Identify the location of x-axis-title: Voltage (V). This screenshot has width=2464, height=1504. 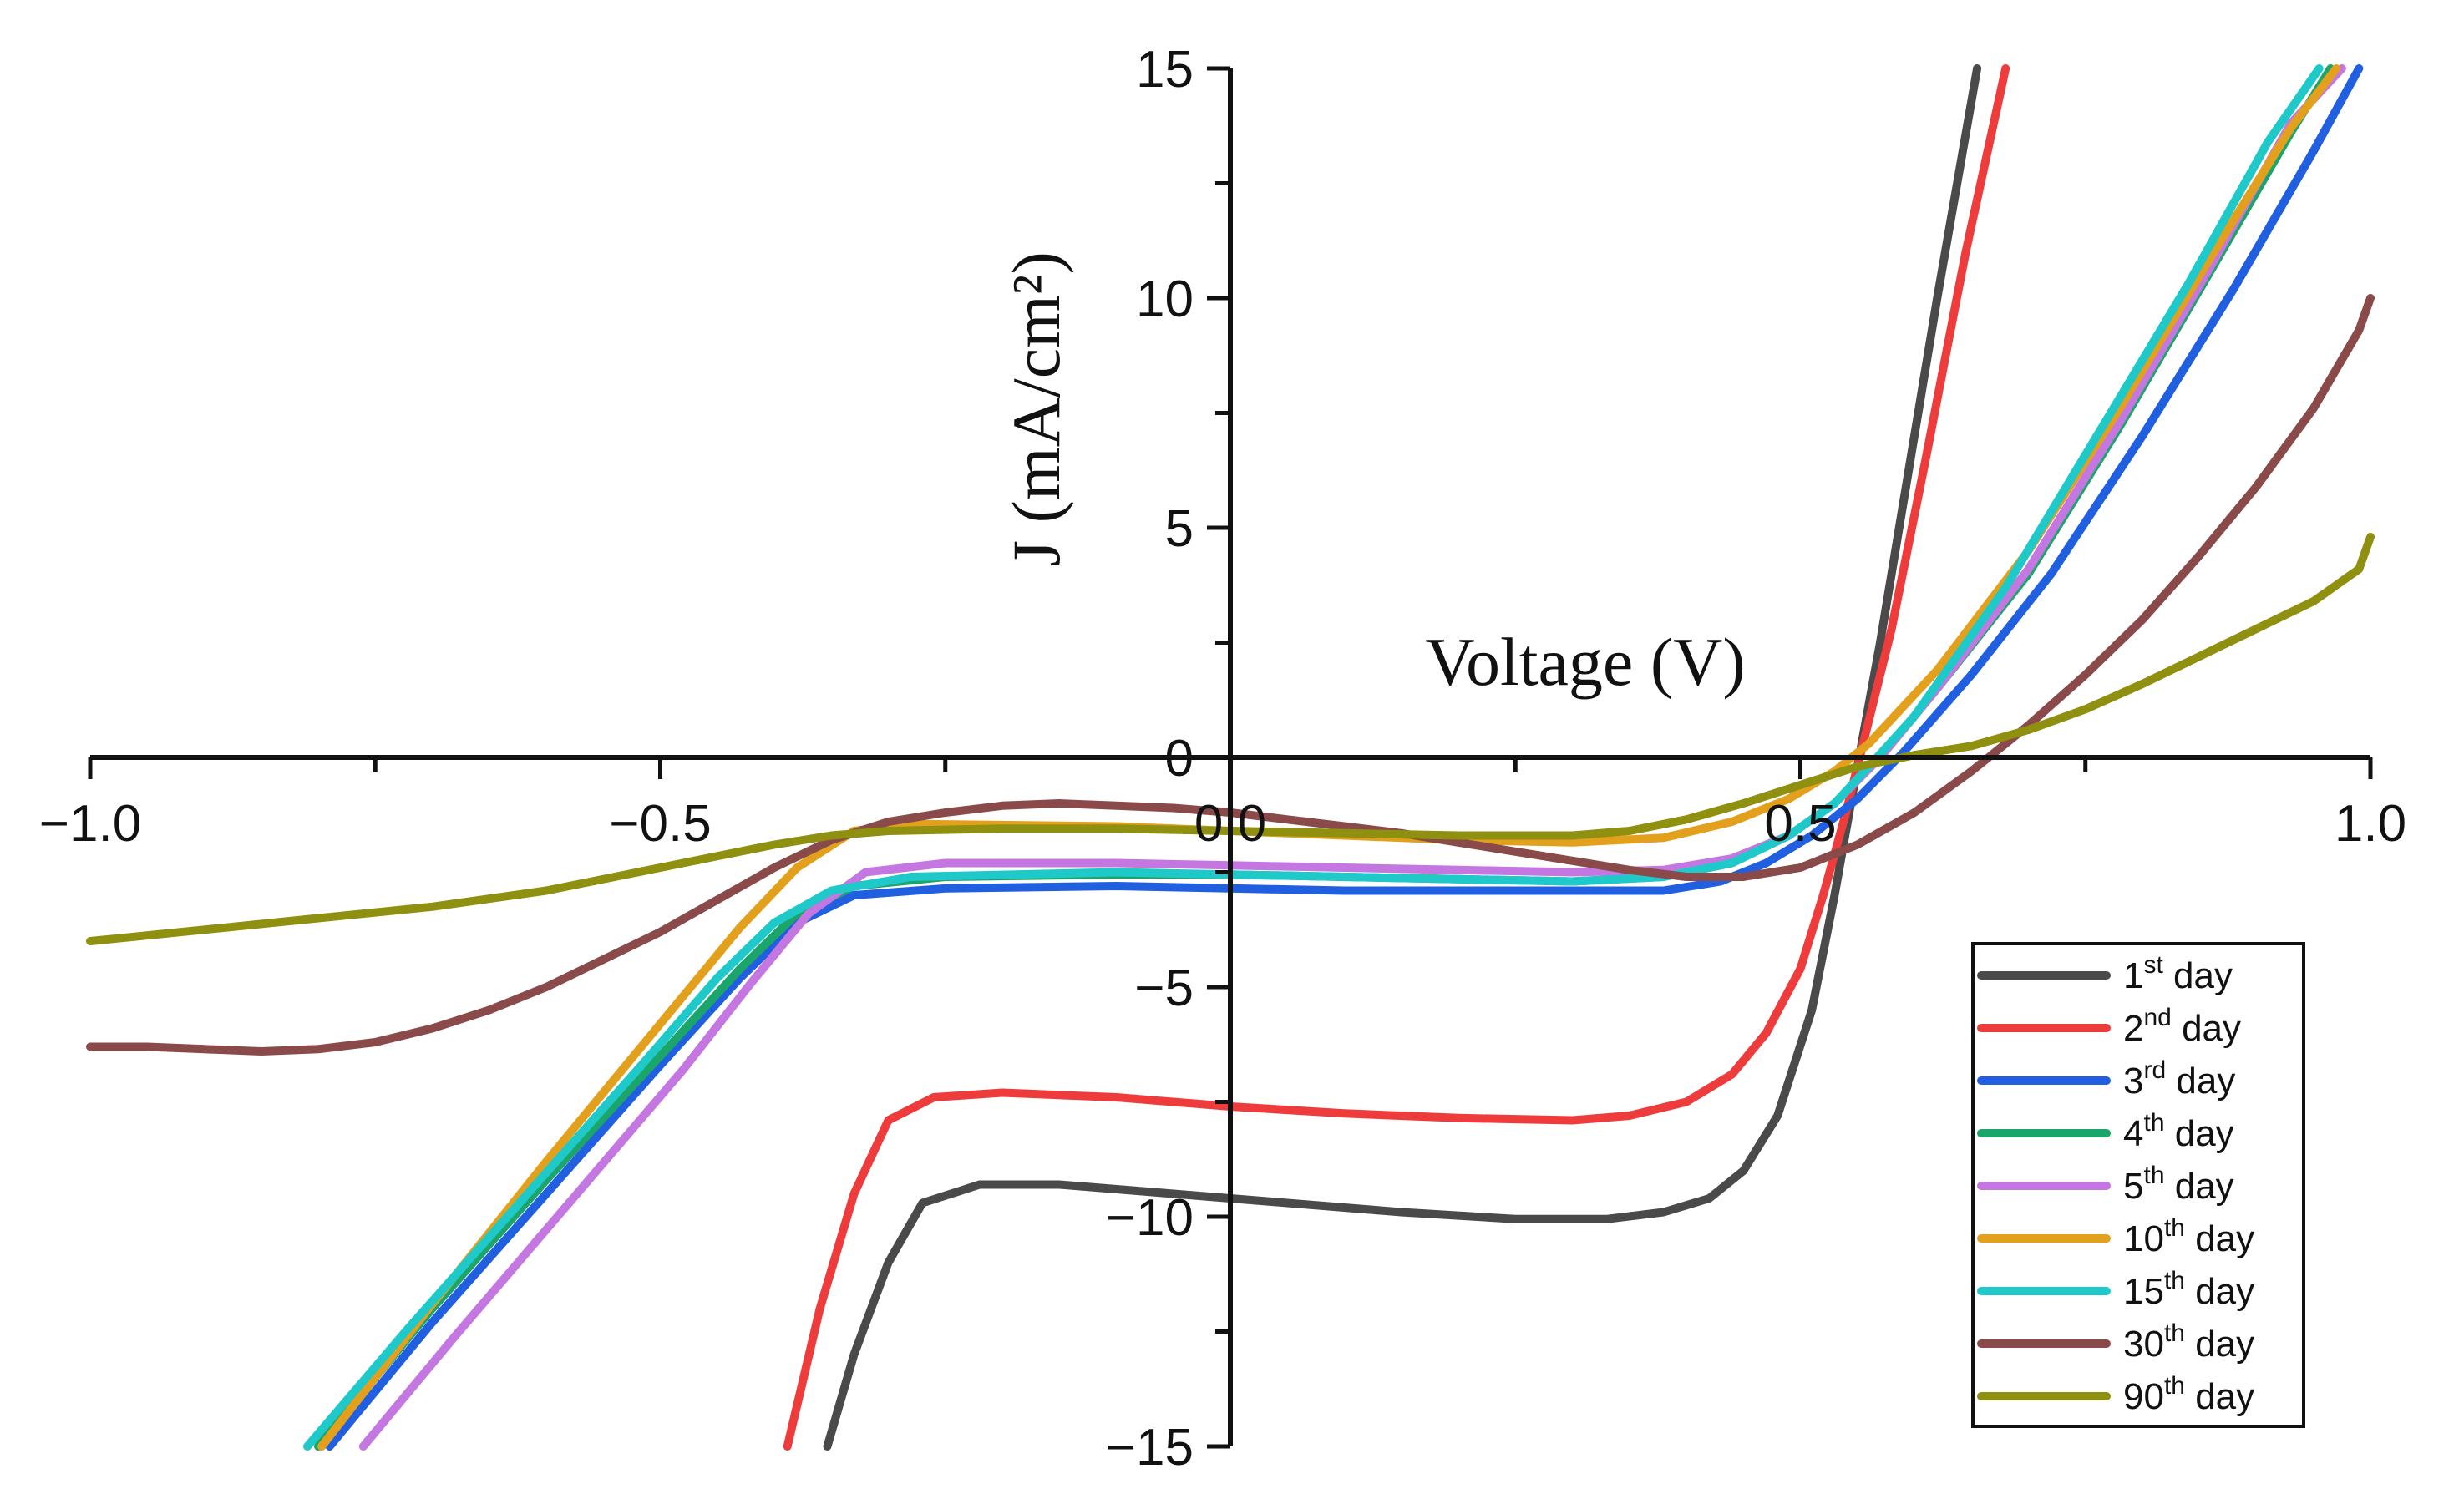
(1585, 662).